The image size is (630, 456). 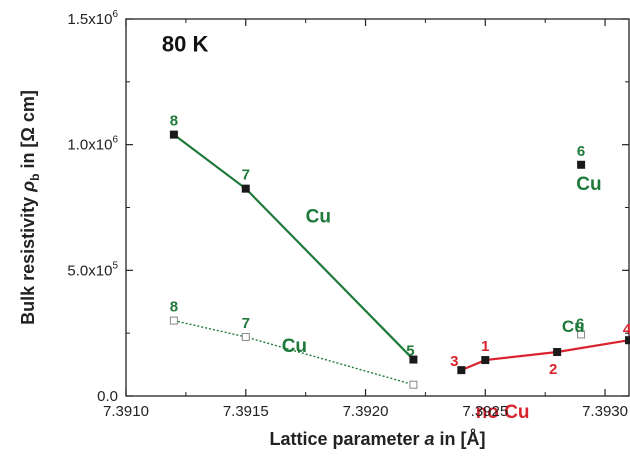 I want to click on x-tick-label: 7.3915, so click(x=246, y=411).